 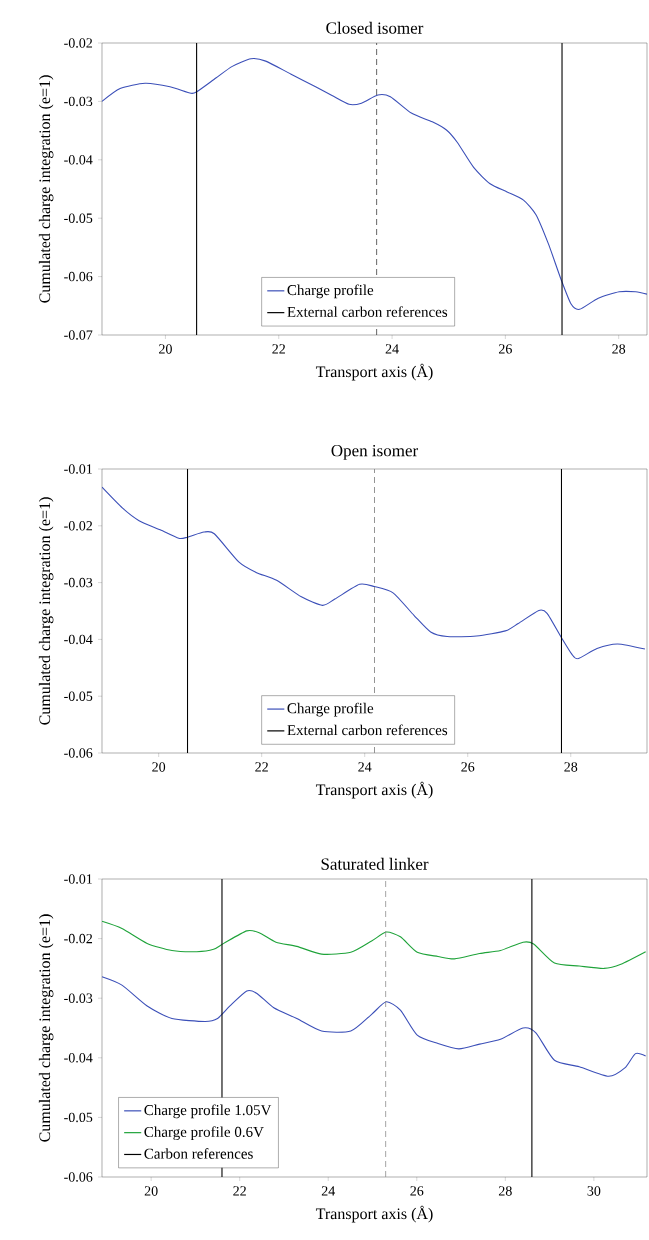 I want to click on chart-title: Closed isomer, so click(x=375, y=27).